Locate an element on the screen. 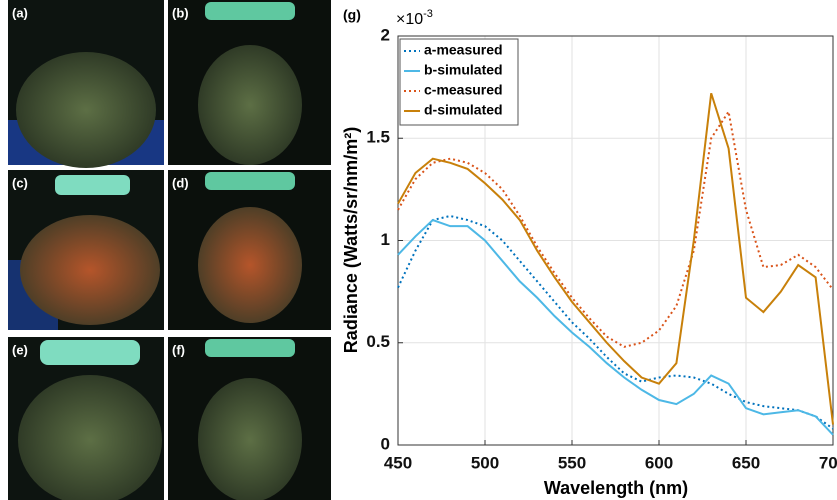 This screenshot has width=837, height=500. x-tick-label: 450 is located at coordinates (398, 462).